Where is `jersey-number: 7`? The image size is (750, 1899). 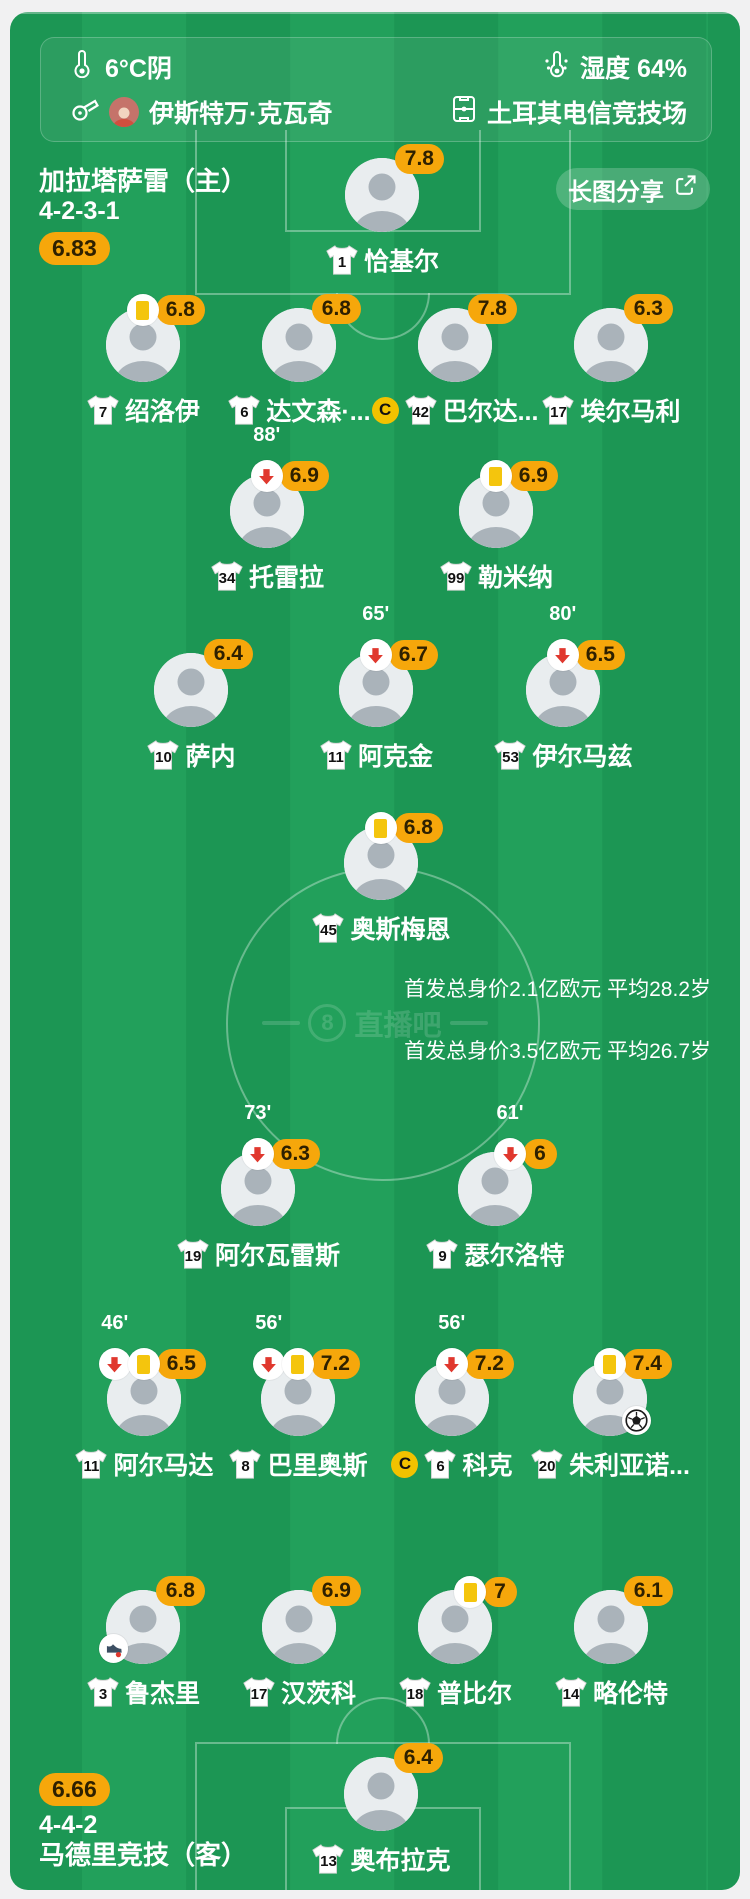
jersey-number: 7 is located at coordinates (103, 412).